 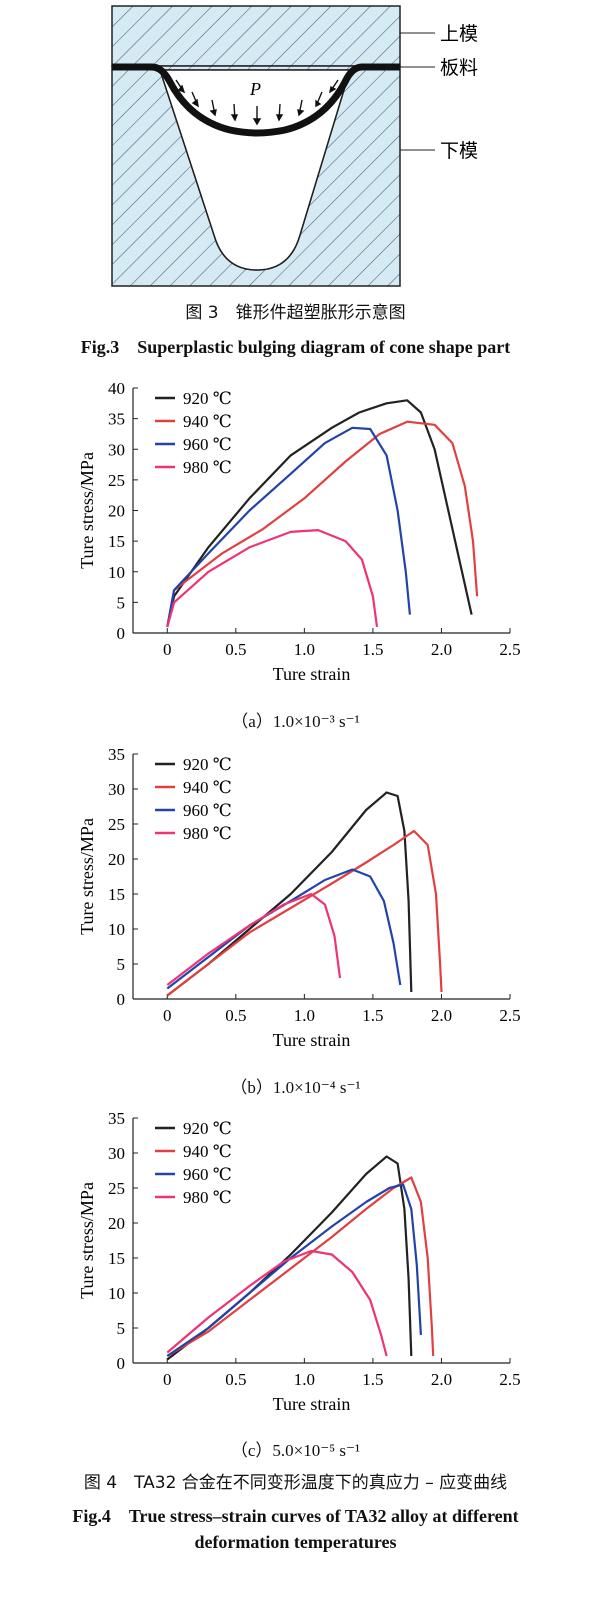 I want to click on label-sheet: 板料, so click(x=459, y=68).